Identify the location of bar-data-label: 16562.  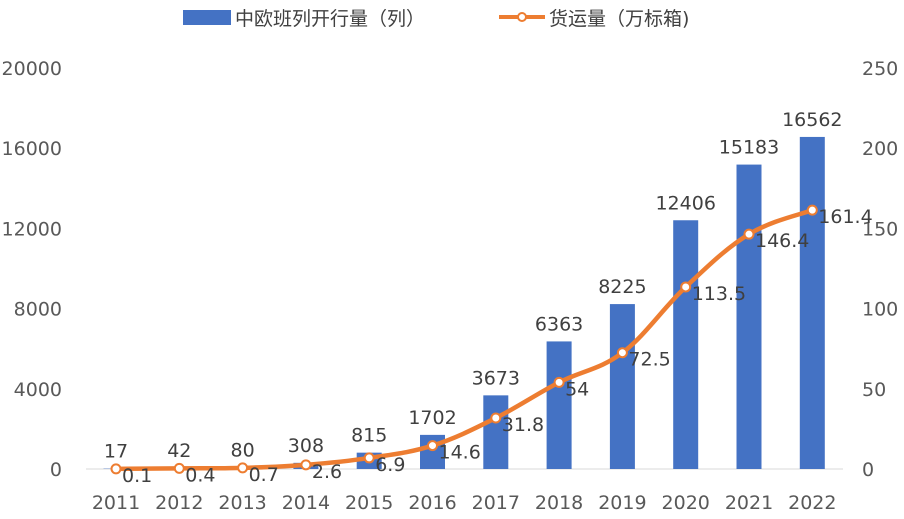
(812, 120).